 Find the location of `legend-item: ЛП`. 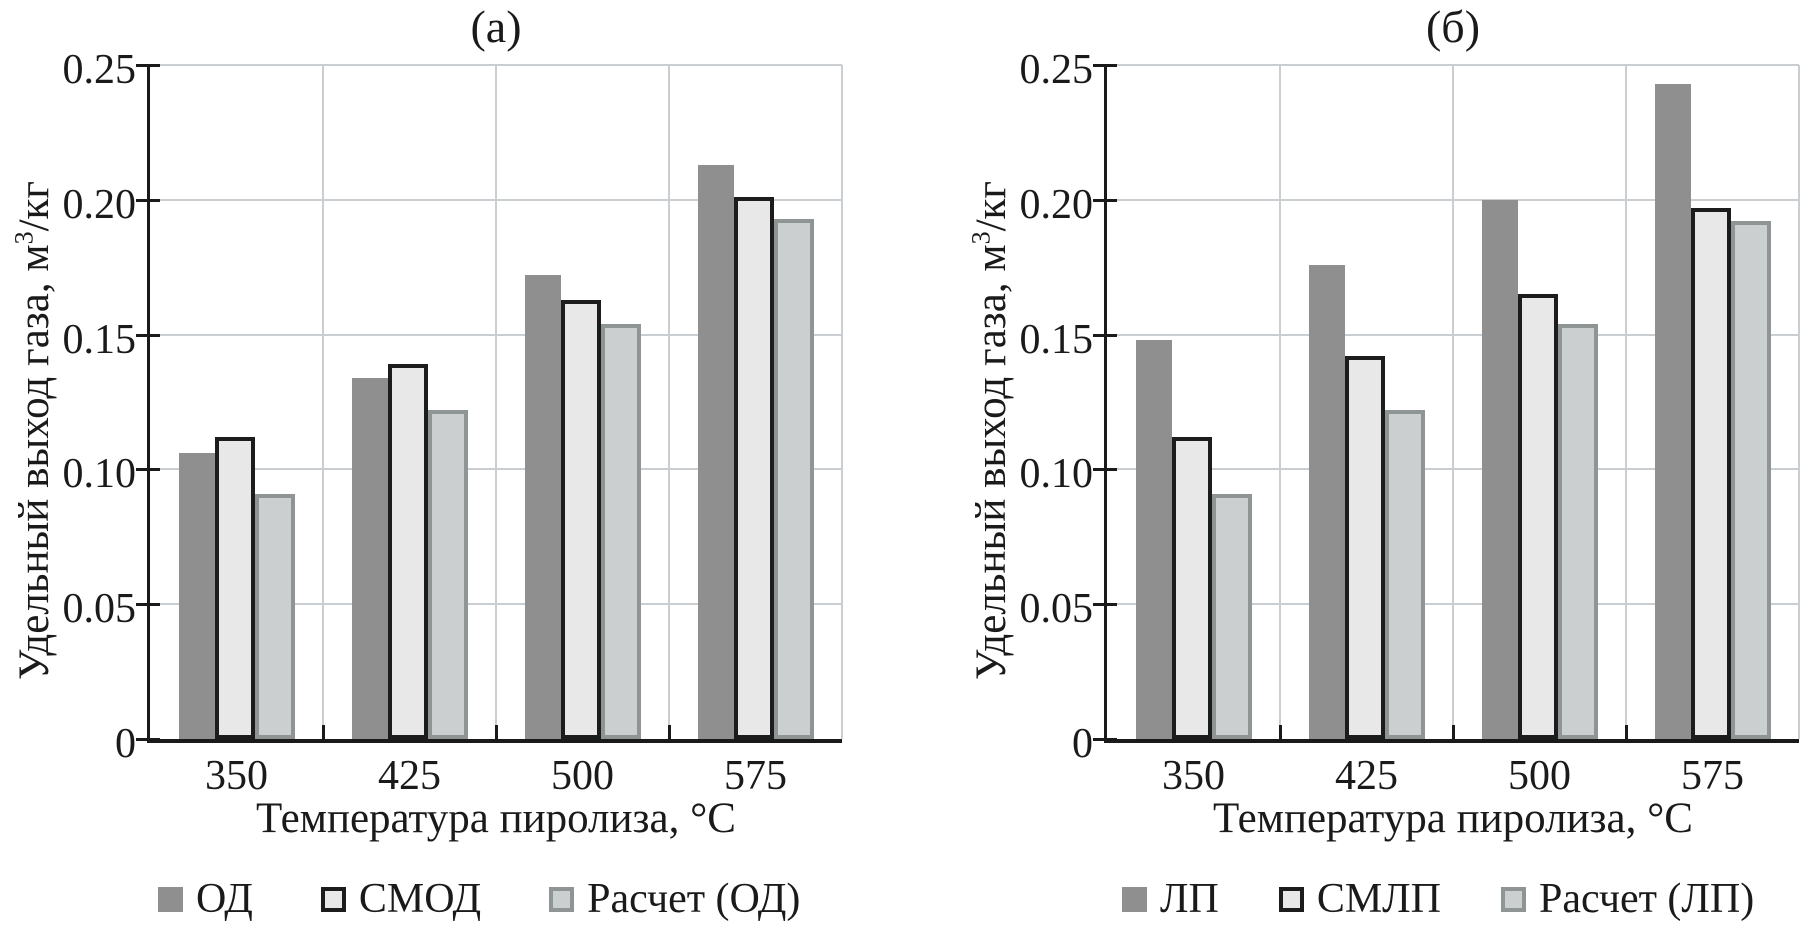

legend-item: ЛП is located at coordinates (1170, 899).